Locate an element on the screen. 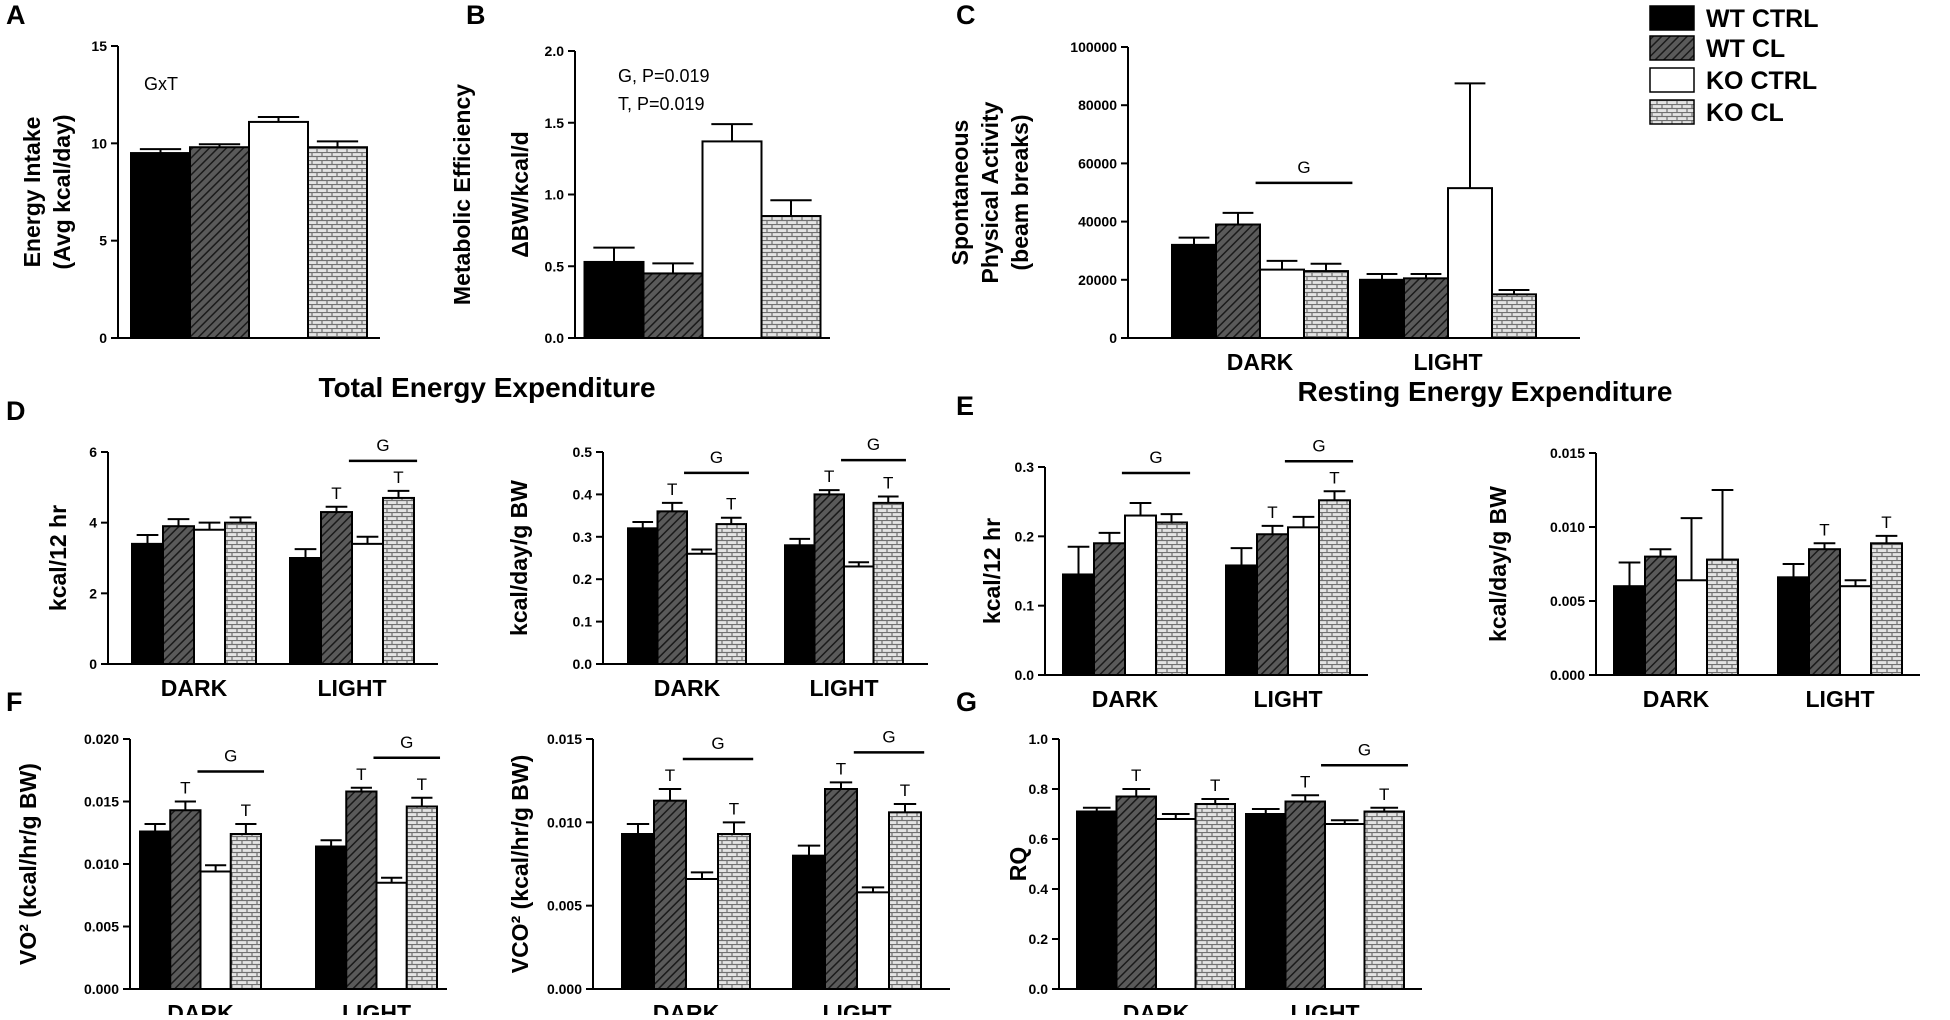 This screenshot has height=1020, width=1950. y-tick-label-b: 2.0 is located at coordinates (555, 51).